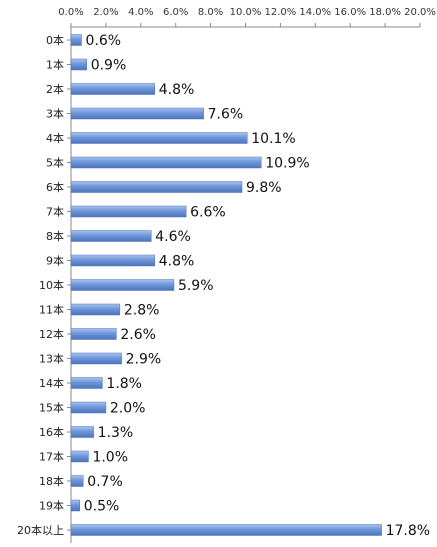  What do you see at coordinates (51, 383) in the screenshot?
I see `category-label: 14本` at bounding box center [51, 383].